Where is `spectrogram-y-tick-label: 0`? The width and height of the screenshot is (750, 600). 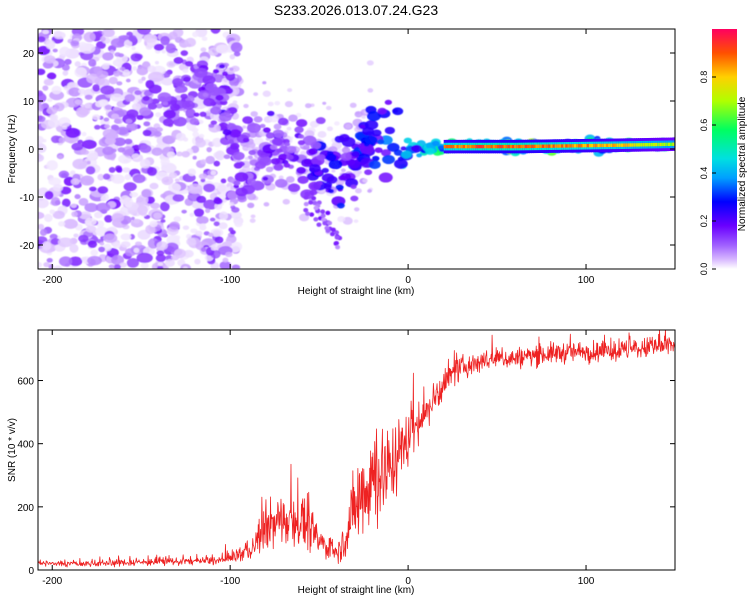 spectrogram-y-tick-label: 0 is located at coordinates (31, 150).